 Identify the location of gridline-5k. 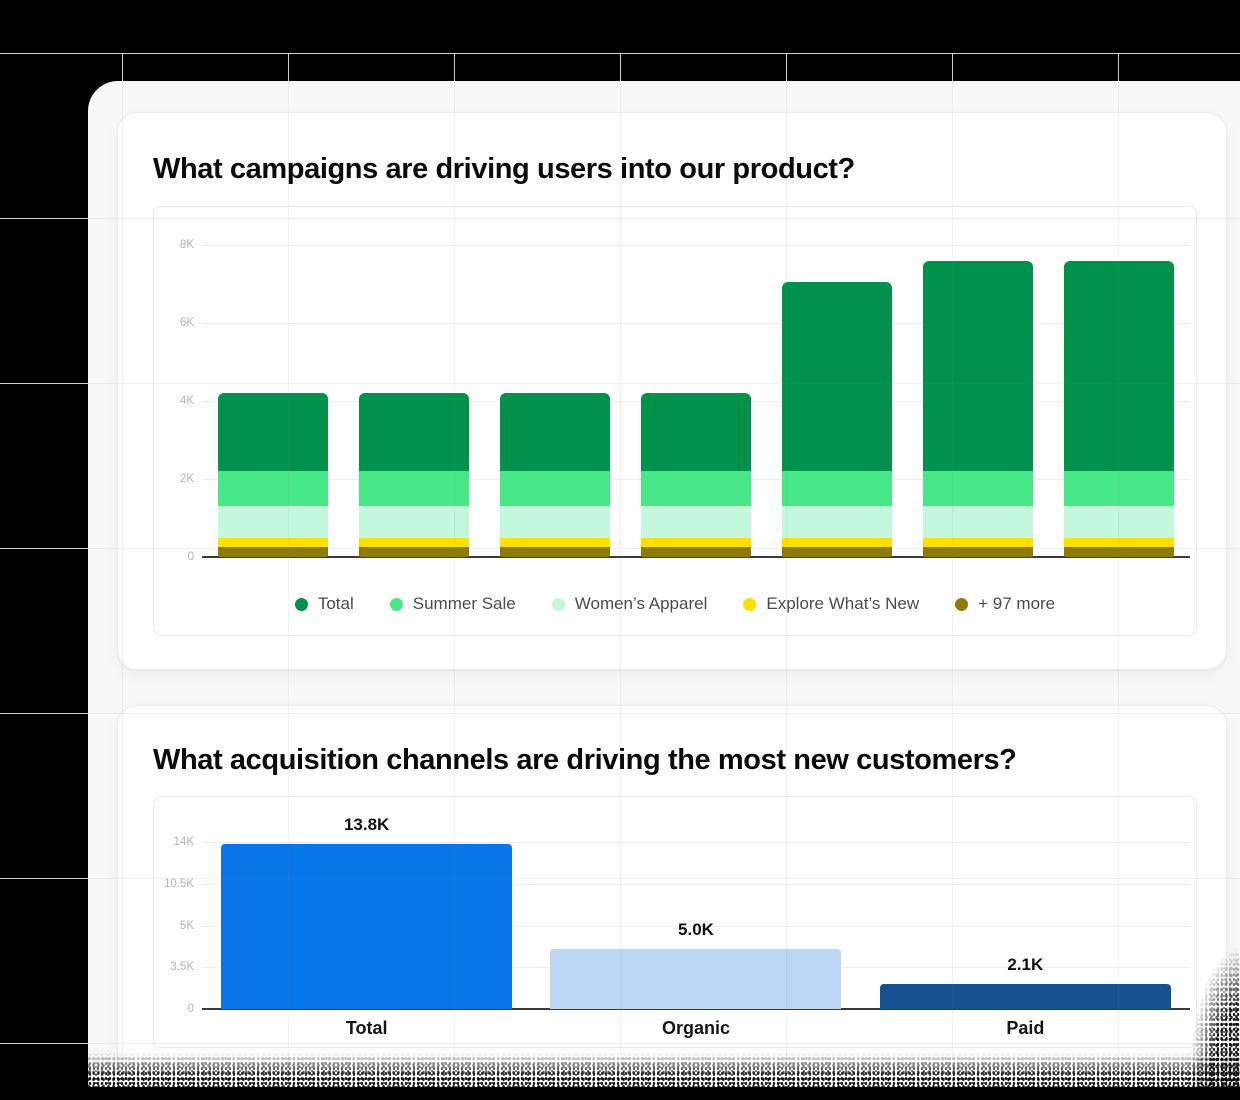
(696, 926).